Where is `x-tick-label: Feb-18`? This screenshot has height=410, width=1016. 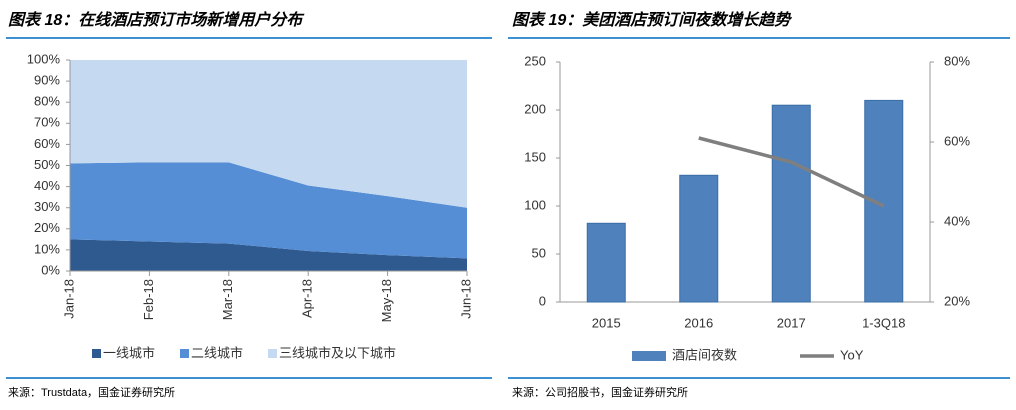
x-tick-label: Feb-18 is located at coordinates (148, 299).